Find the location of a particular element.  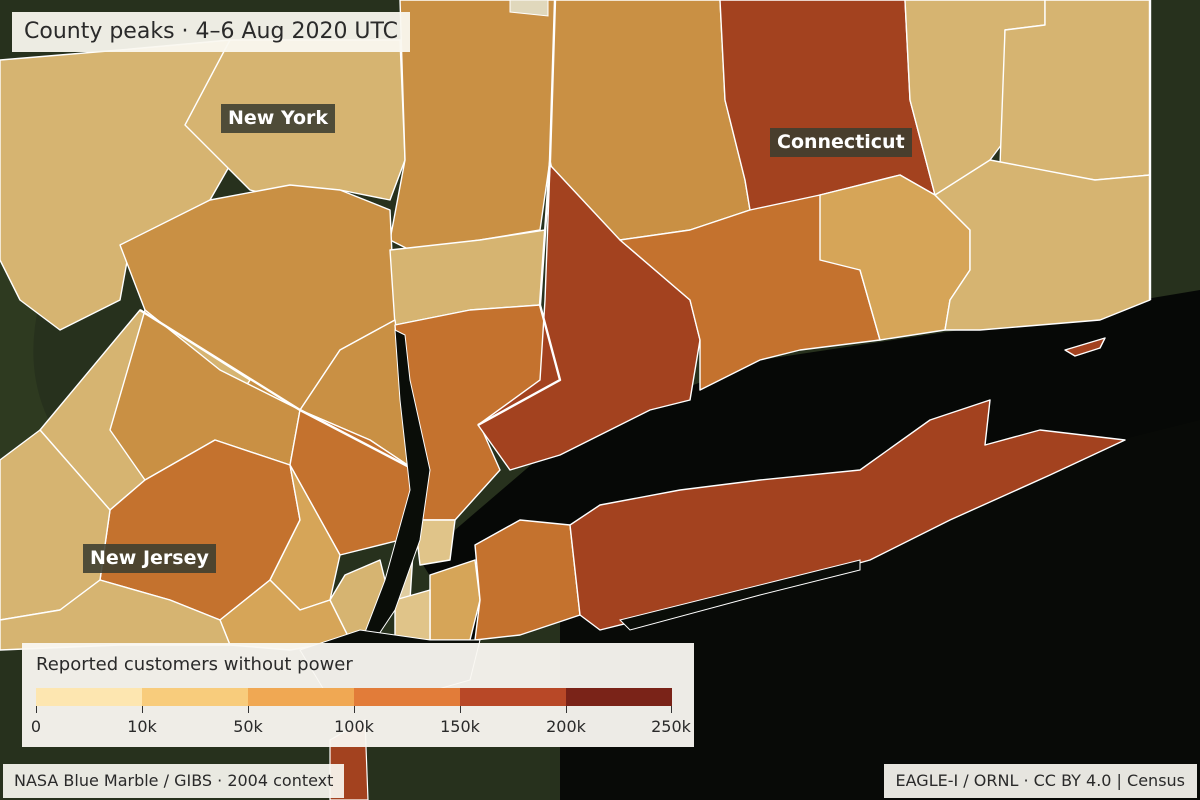

data-attribution: EAGLE-I / ORNL · CC BY 4.0 | Census is located at coordinates (1040, 781).